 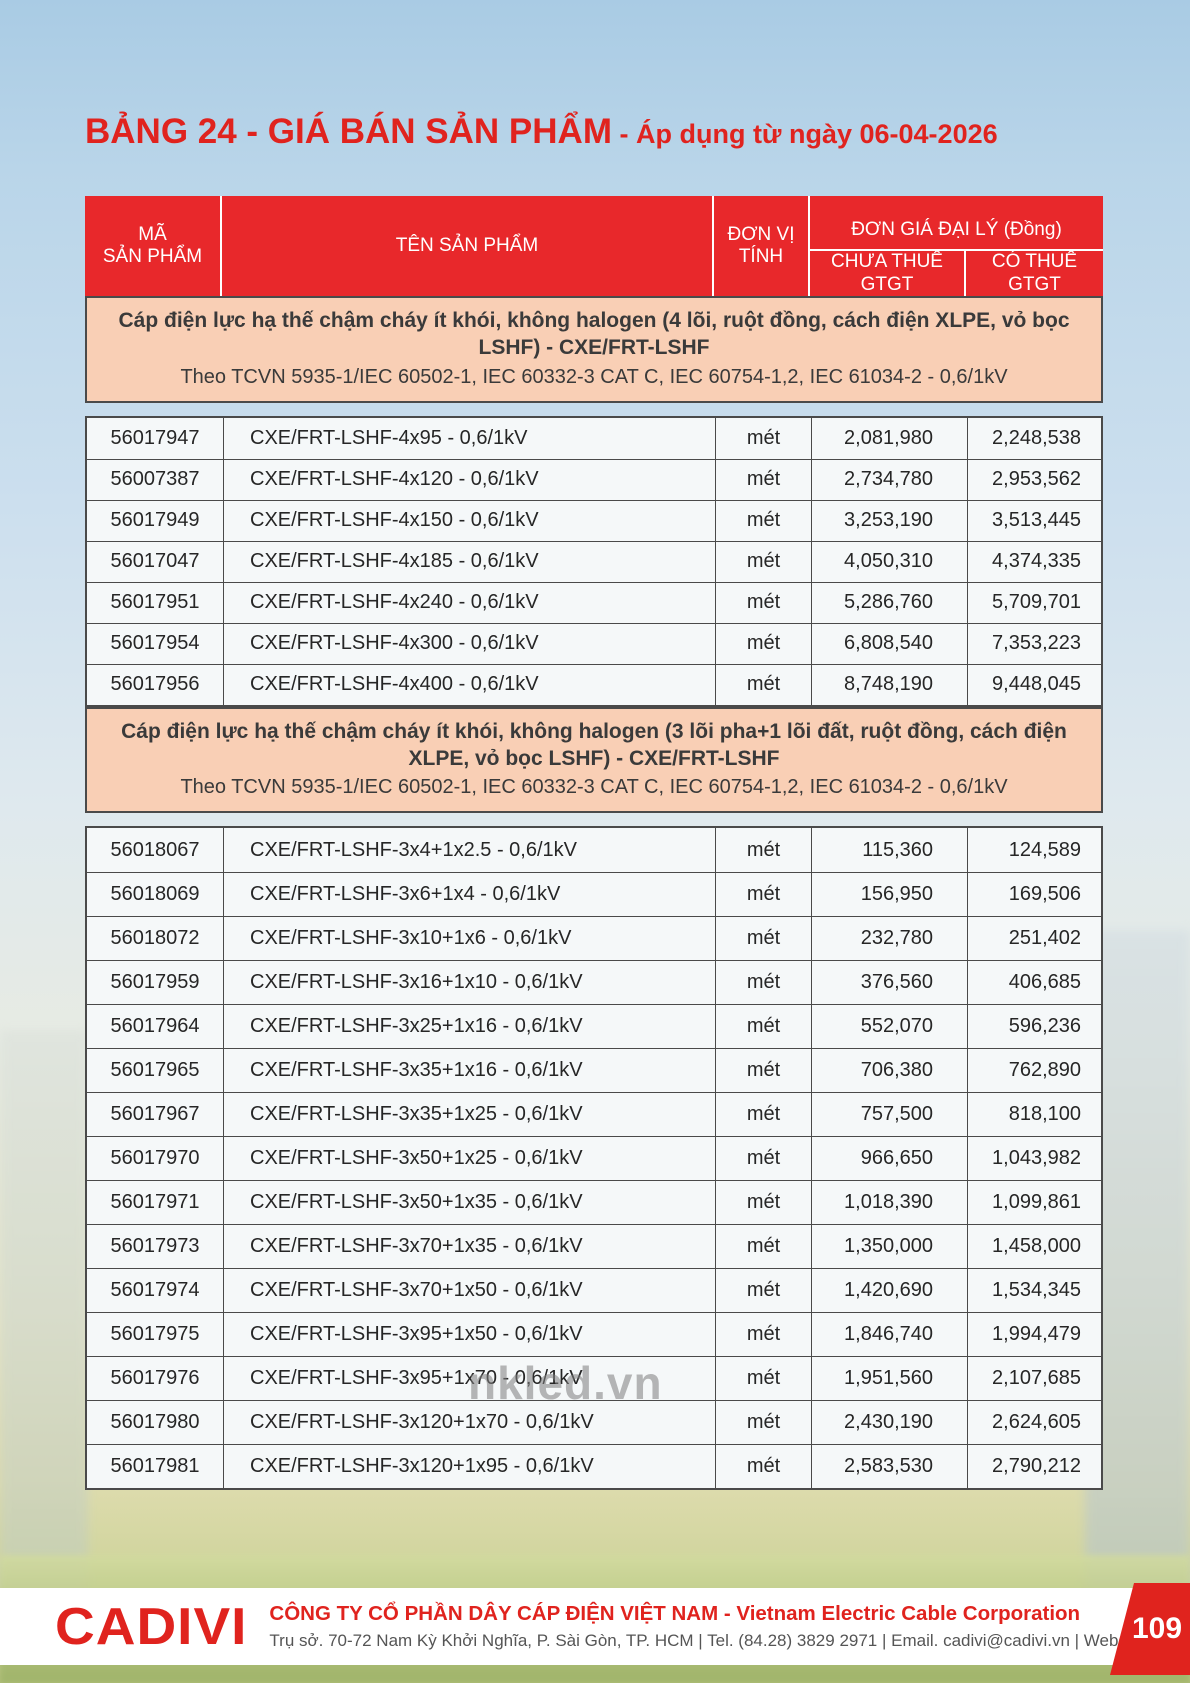 What do you see at coordinates (468, 246) in the screenshot?
I see `header-product-name: TÊN SẢN PHẨM` at bounding box center [468, 246].